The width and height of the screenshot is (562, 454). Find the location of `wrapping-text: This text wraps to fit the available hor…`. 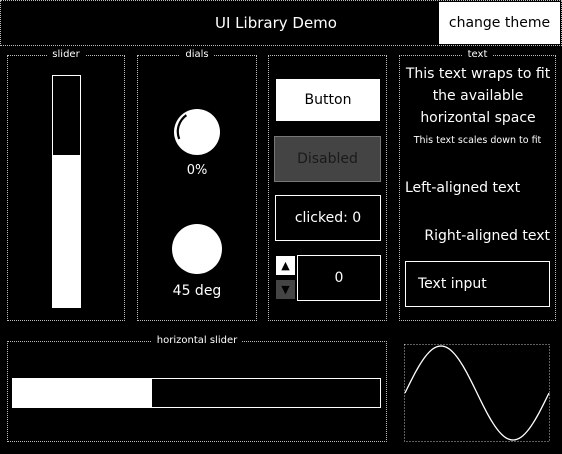

wrapping-text: This text wraps to fit the available hor… is located at coordinates (478, 96).